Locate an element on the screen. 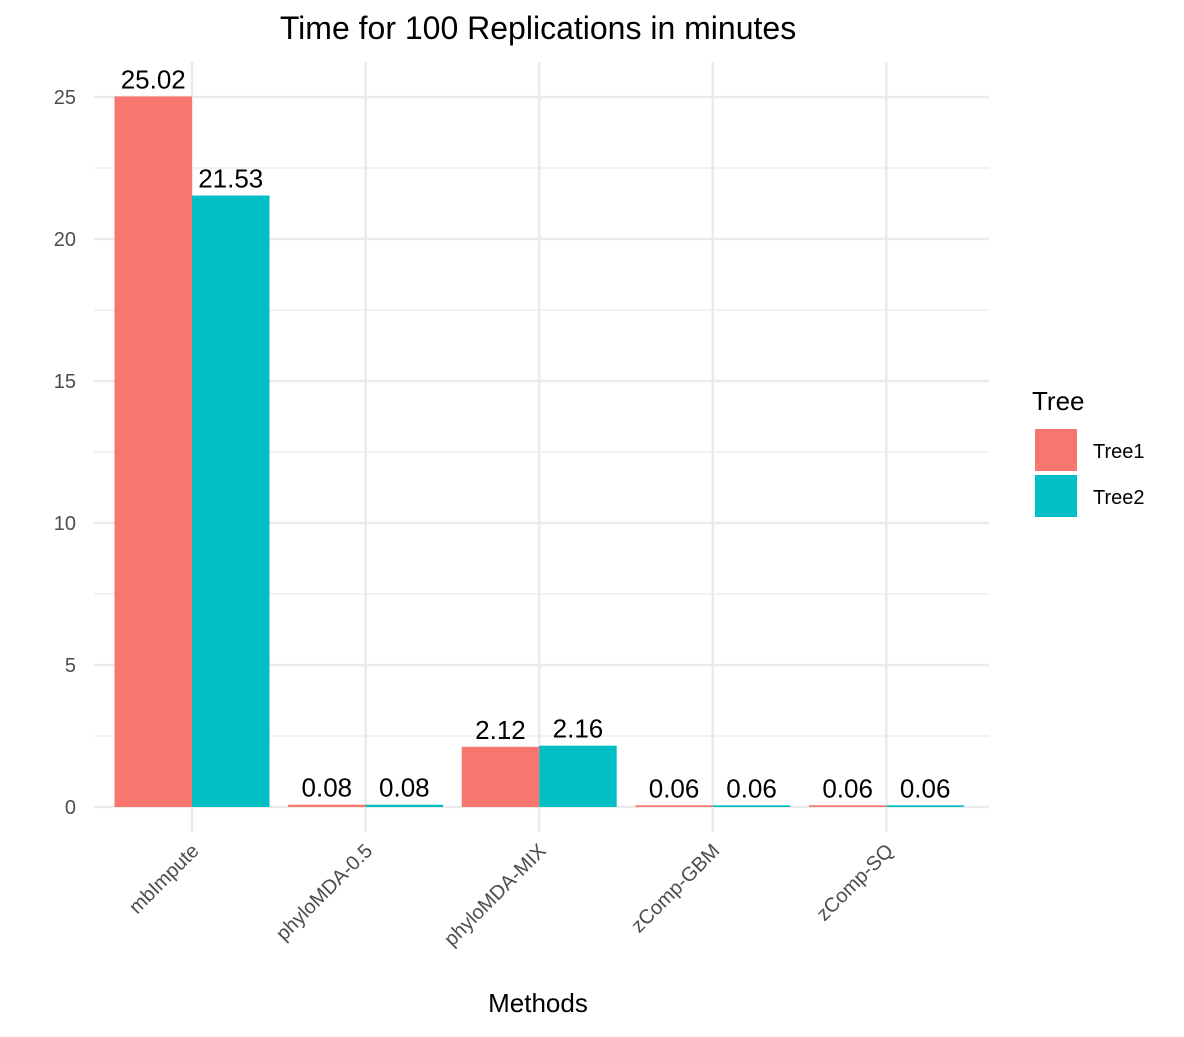  x-tick-label: zComp-SQ is located at coordinates (854, 882).